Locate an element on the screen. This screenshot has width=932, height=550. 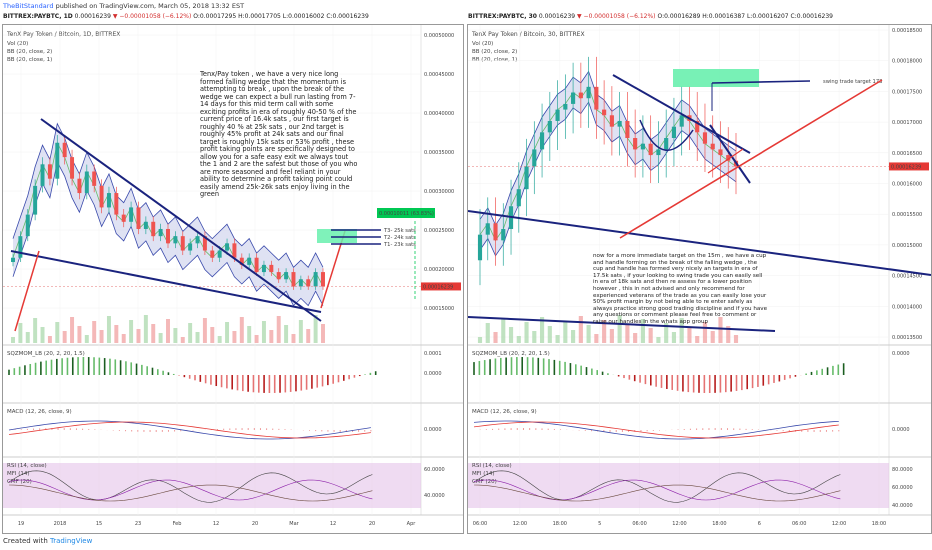
y-tick-label: 0.00018500 is located at coordinates (907, 31).